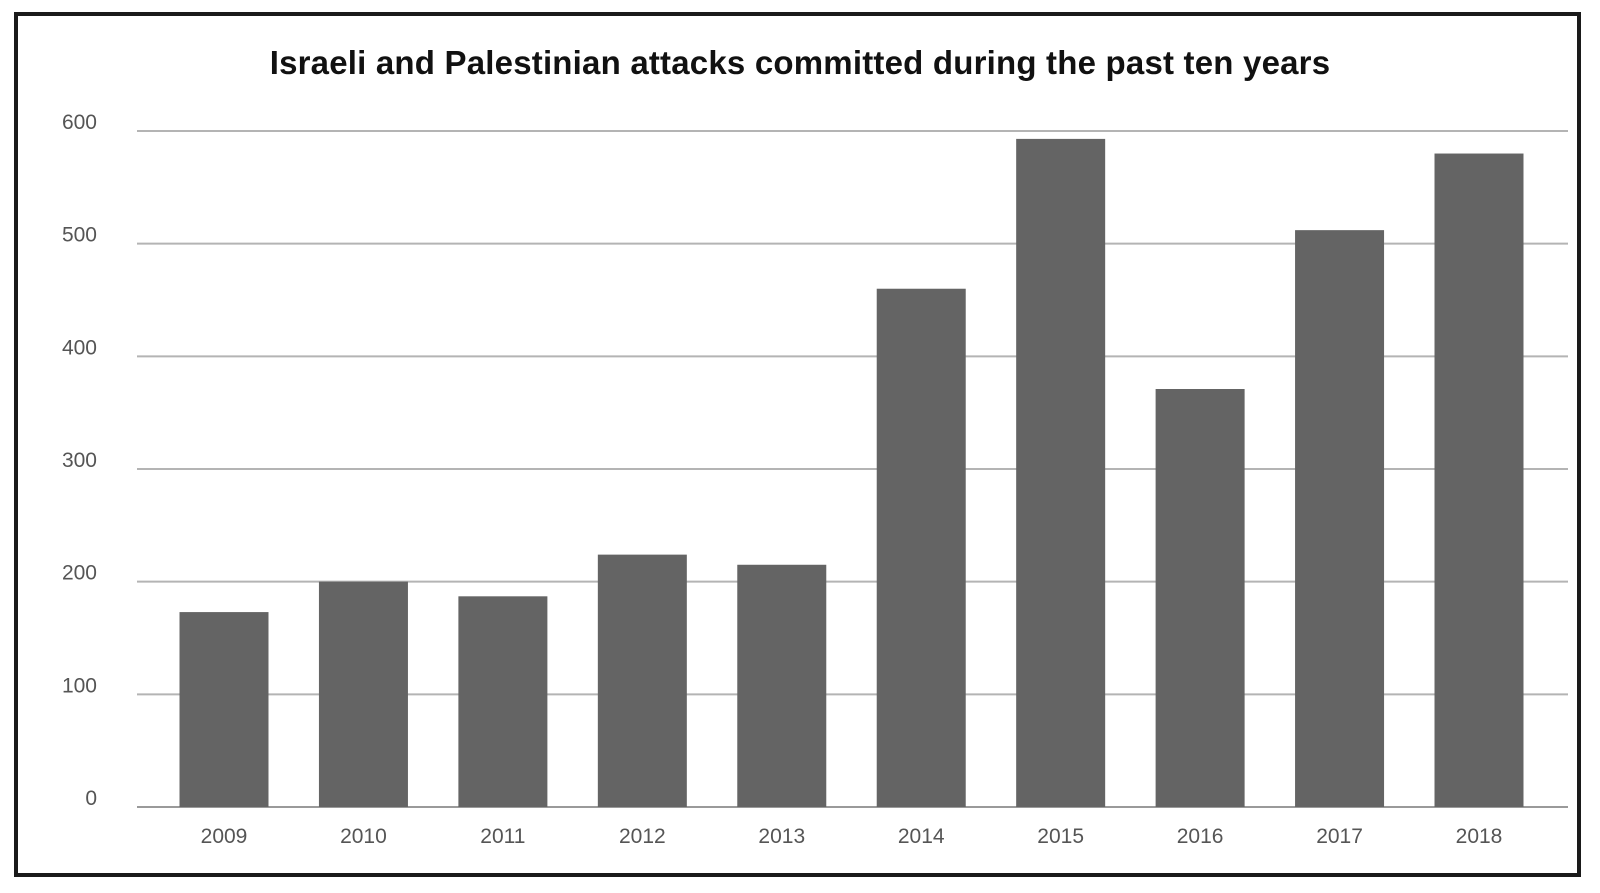 Image resolution: width=1600 pixels, height=893 pixels. I want to click on y-tick-label: 600, so click(79, 122).